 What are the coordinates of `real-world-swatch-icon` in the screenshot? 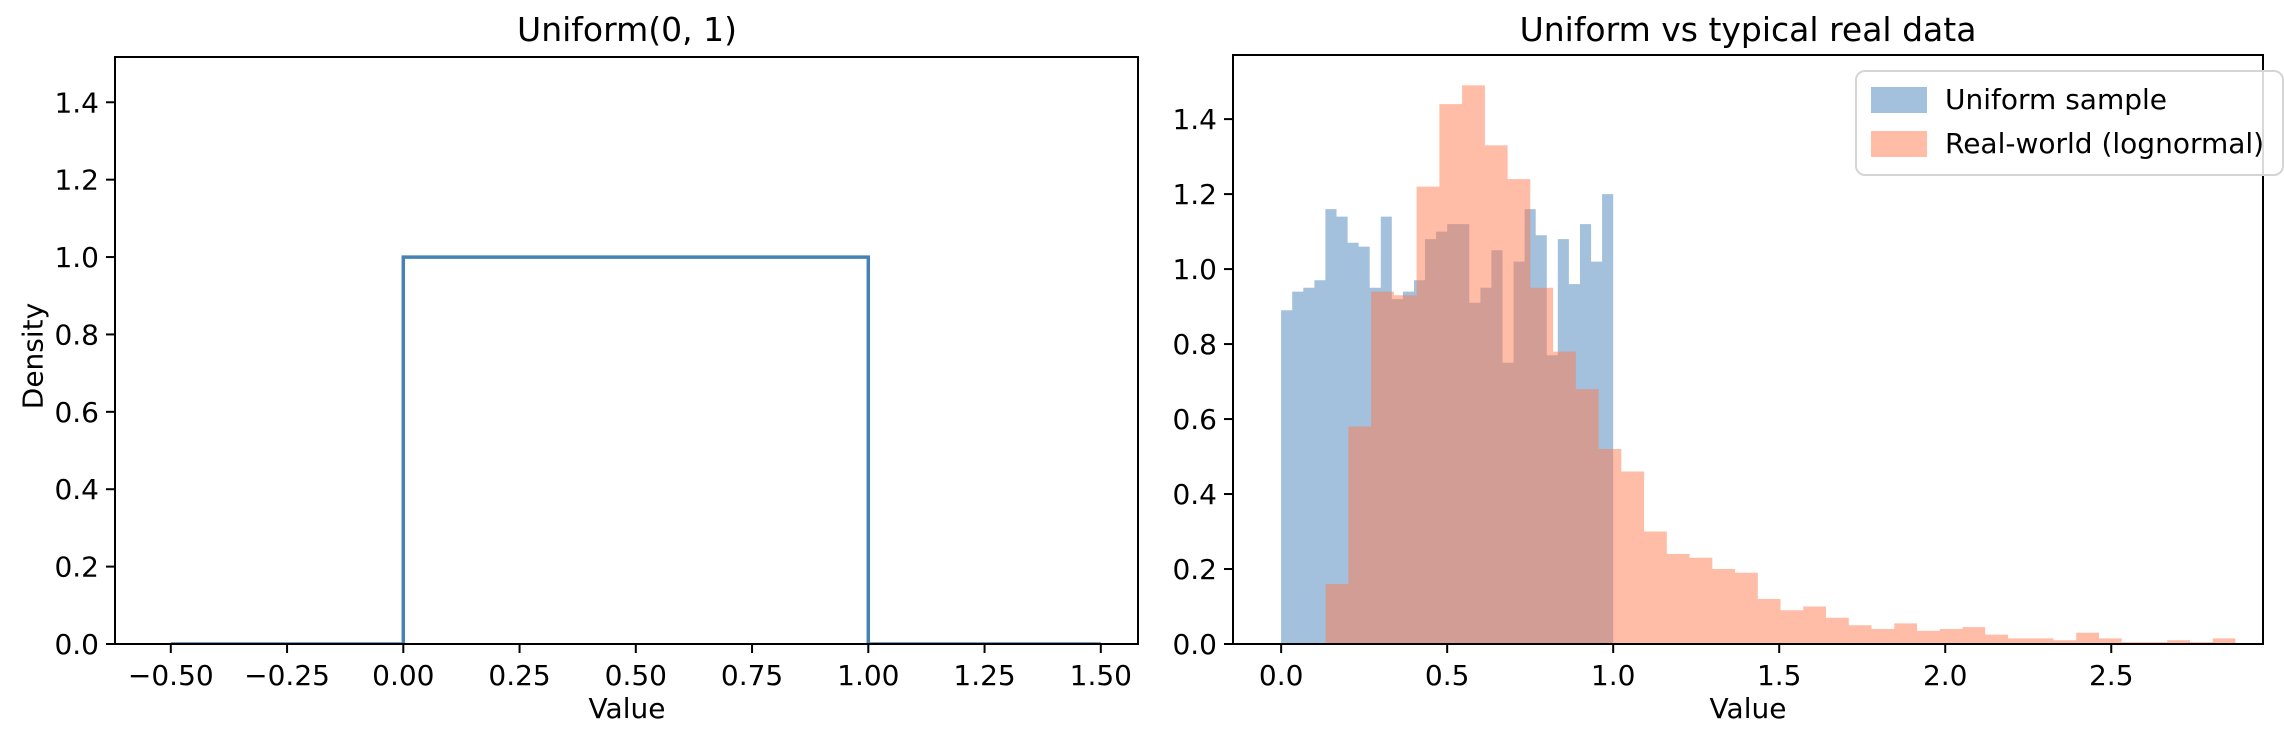 It's located at (1899, 144).